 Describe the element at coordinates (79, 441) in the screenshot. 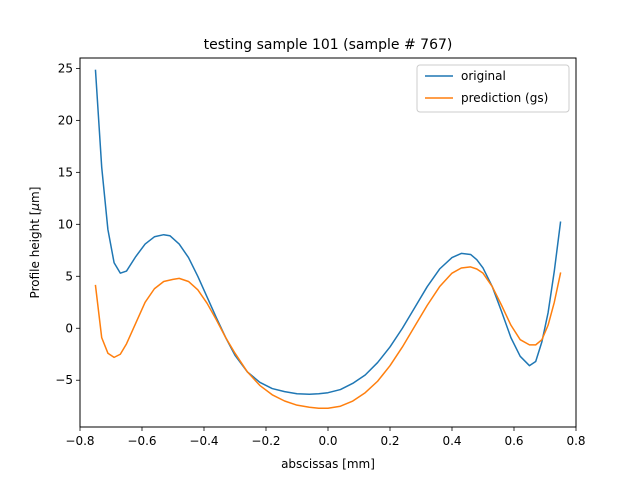

I see `x-tick-label: −0.8` at that location.